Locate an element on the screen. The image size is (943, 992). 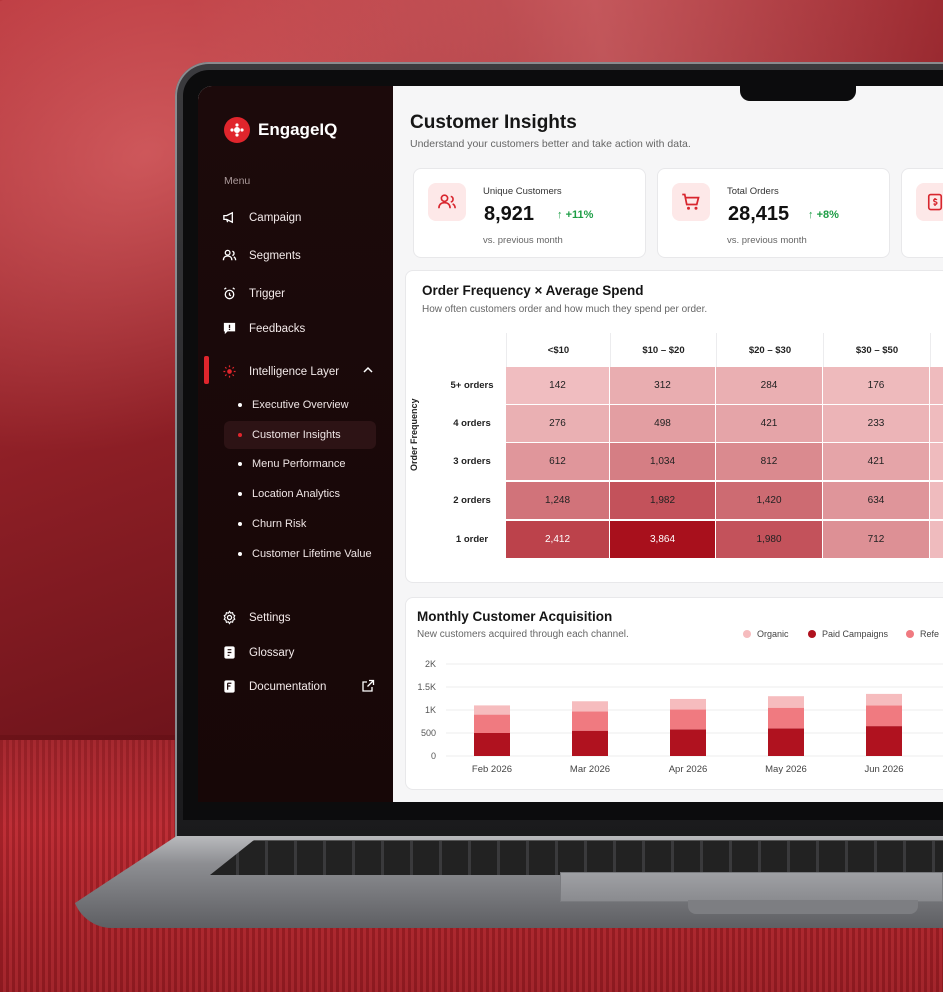
document-icon is located at coordinates (229, 686).